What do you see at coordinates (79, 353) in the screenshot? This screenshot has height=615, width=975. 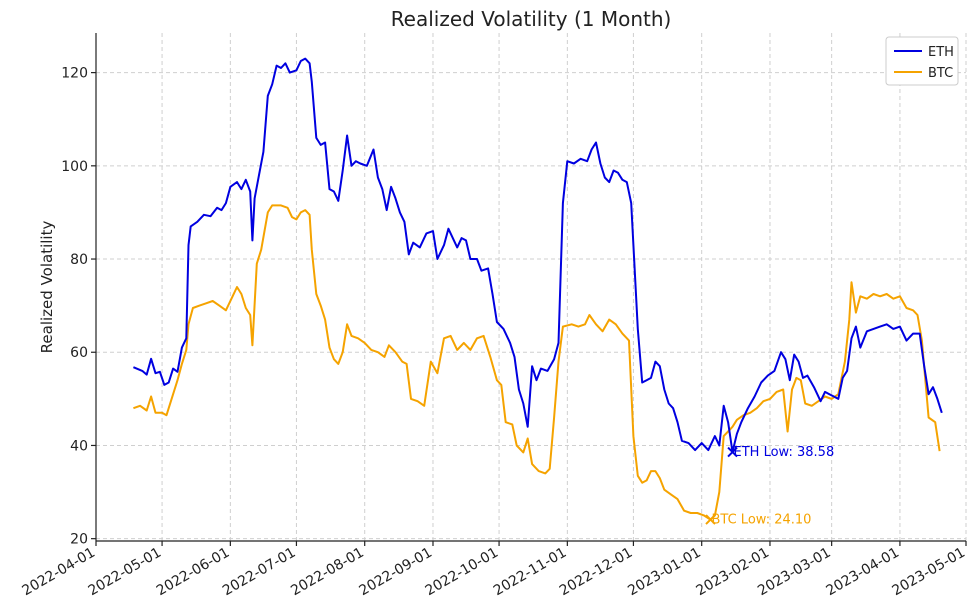 I see `y-tick-label: 60` at bounding box center [79, 353].